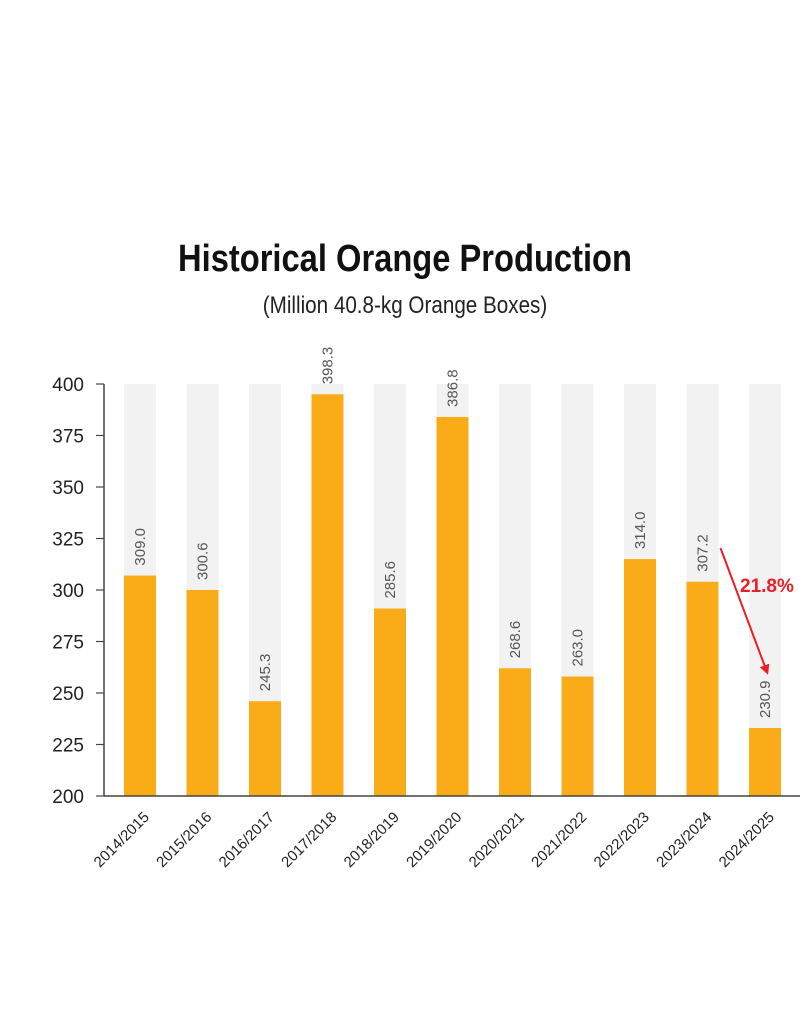  What do you see at coordinates (622, 840) in the screenshot?
I see `x-tick-label: 2022/2023` at bounding box center [622, 840].